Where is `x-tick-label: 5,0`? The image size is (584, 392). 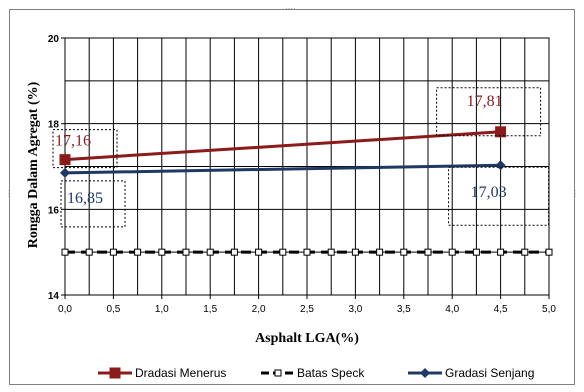 x-tick-label: 5,0 is located at coordinates (549, 309).